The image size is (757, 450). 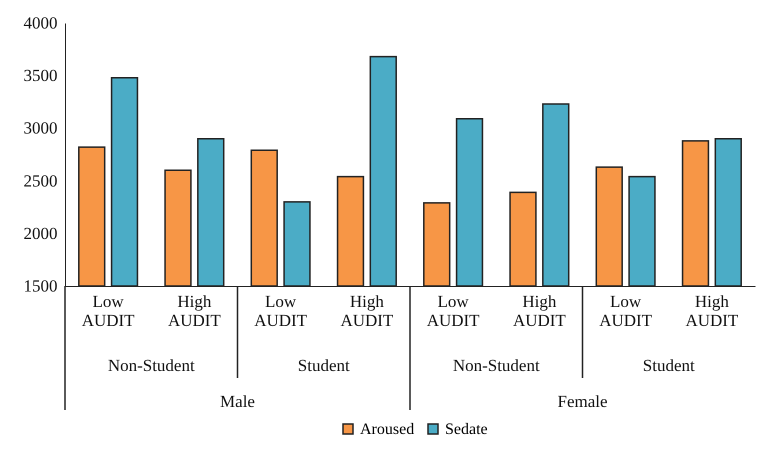 I want to click on y-tick-label: 3000, so click(x=41, y=128).